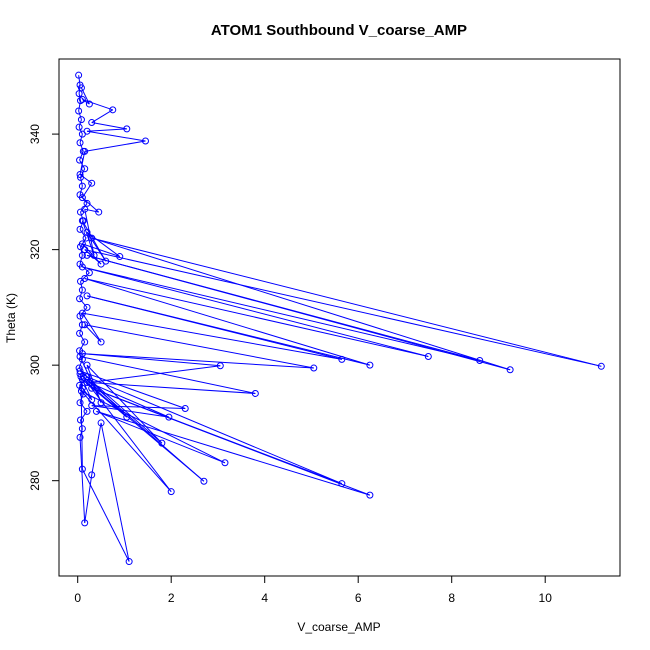 The width and height of the screenshot is (650, 650). What do you see at coordinates (43, 307) in the screenshot?
I see `y-axis: 280 300 320 340` at bounding box center [43, 307].